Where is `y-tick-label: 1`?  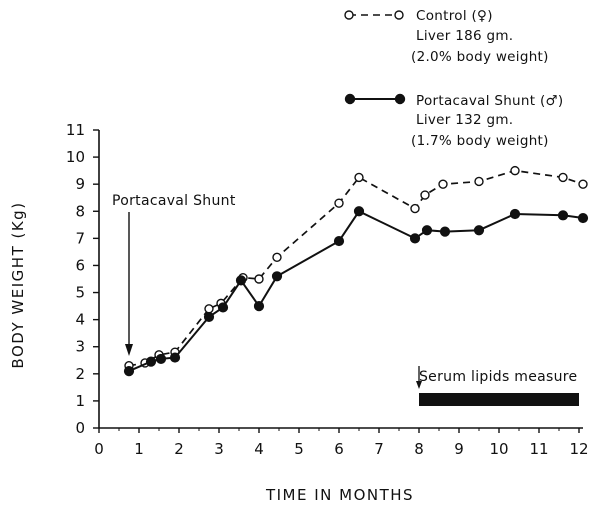
y-tick-label: 1 is located at coordinates (80, 401).